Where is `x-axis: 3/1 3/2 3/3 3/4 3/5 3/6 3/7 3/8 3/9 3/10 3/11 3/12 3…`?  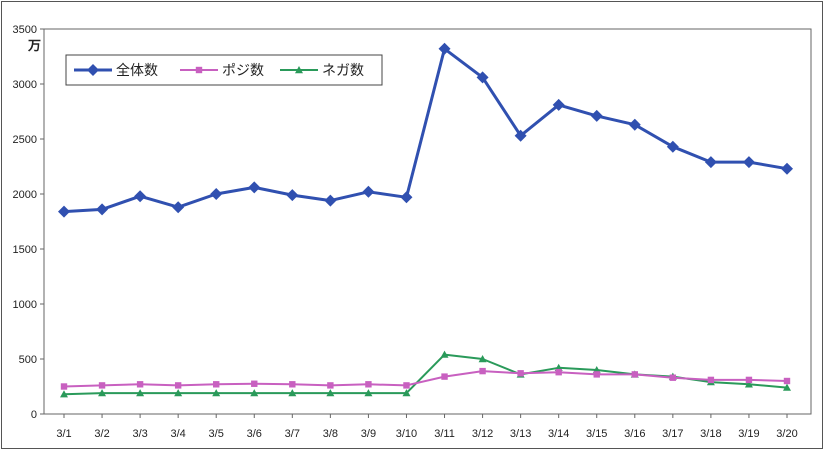
x-axis: 3/1 3/2 3/3 3/4 3/5 3/6 3/7 3/8 3/9 3/10 3/11 3/12 3… is located at coordinates (427, 427).